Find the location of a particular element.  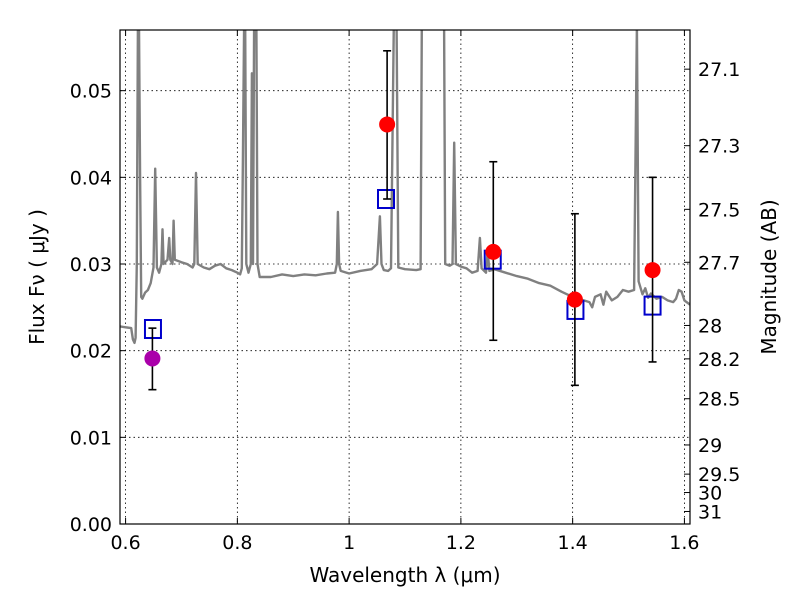

mag-tick-label: 28 is located at coordinates (710, 326).